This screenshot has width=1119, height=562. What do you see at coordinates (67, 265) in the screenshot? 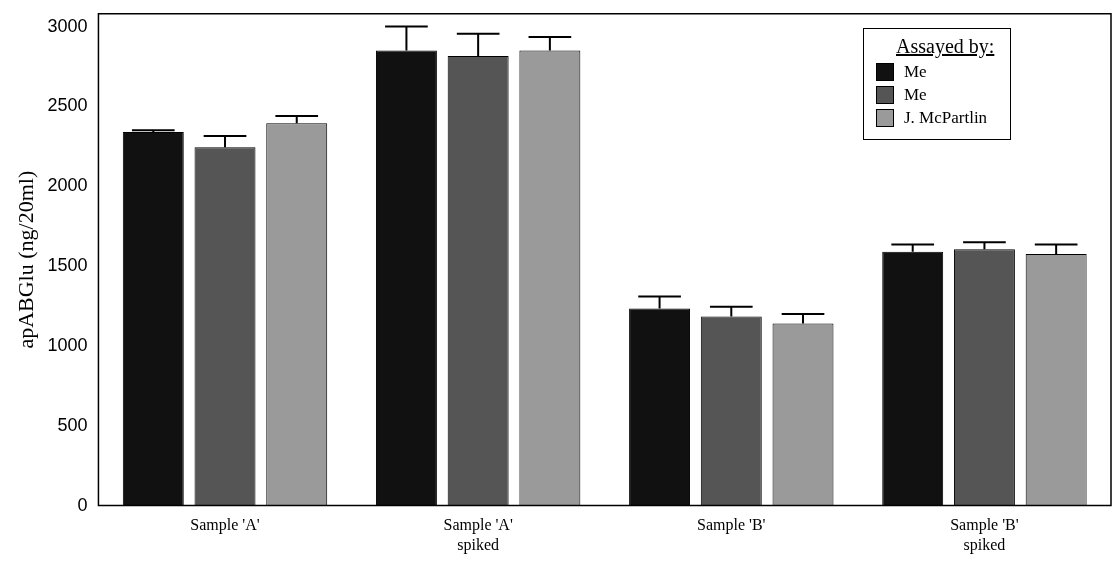
I see `y-tick-label: 1500` at bounding box center [67, 265].